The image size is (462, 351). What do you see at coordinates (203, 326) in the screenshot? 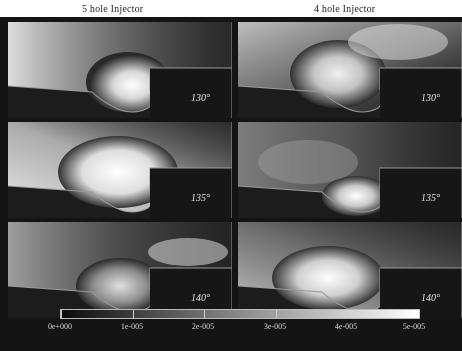
I see `colorbar-label-2: 2e-005` at bounding box center [203, 326].